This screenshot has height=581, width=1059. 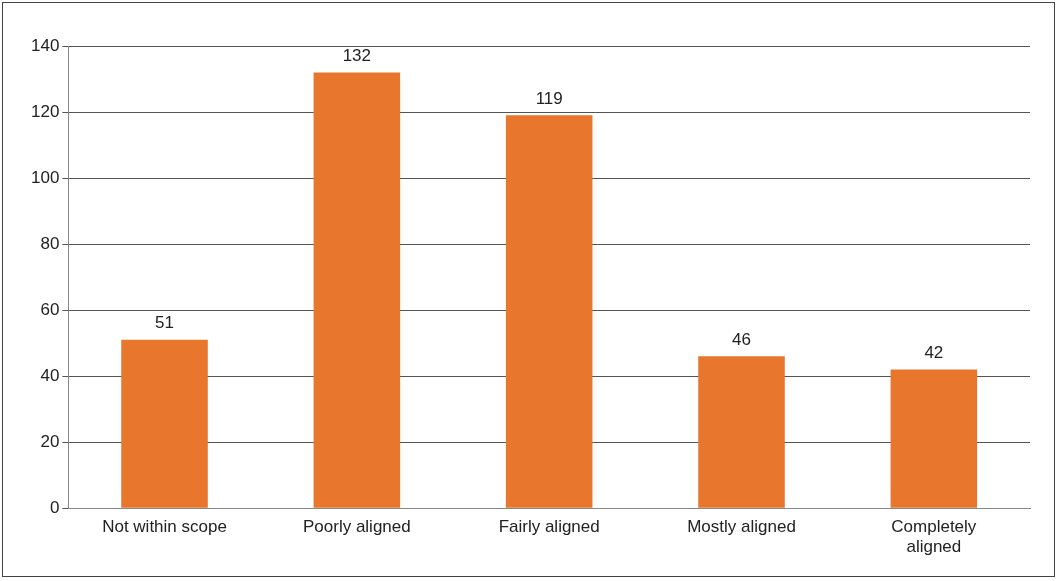 What do you see at coordinates (50, 441) in the screenshot?
I see `y-tick-label: 20` at bounding box center [50, 441].